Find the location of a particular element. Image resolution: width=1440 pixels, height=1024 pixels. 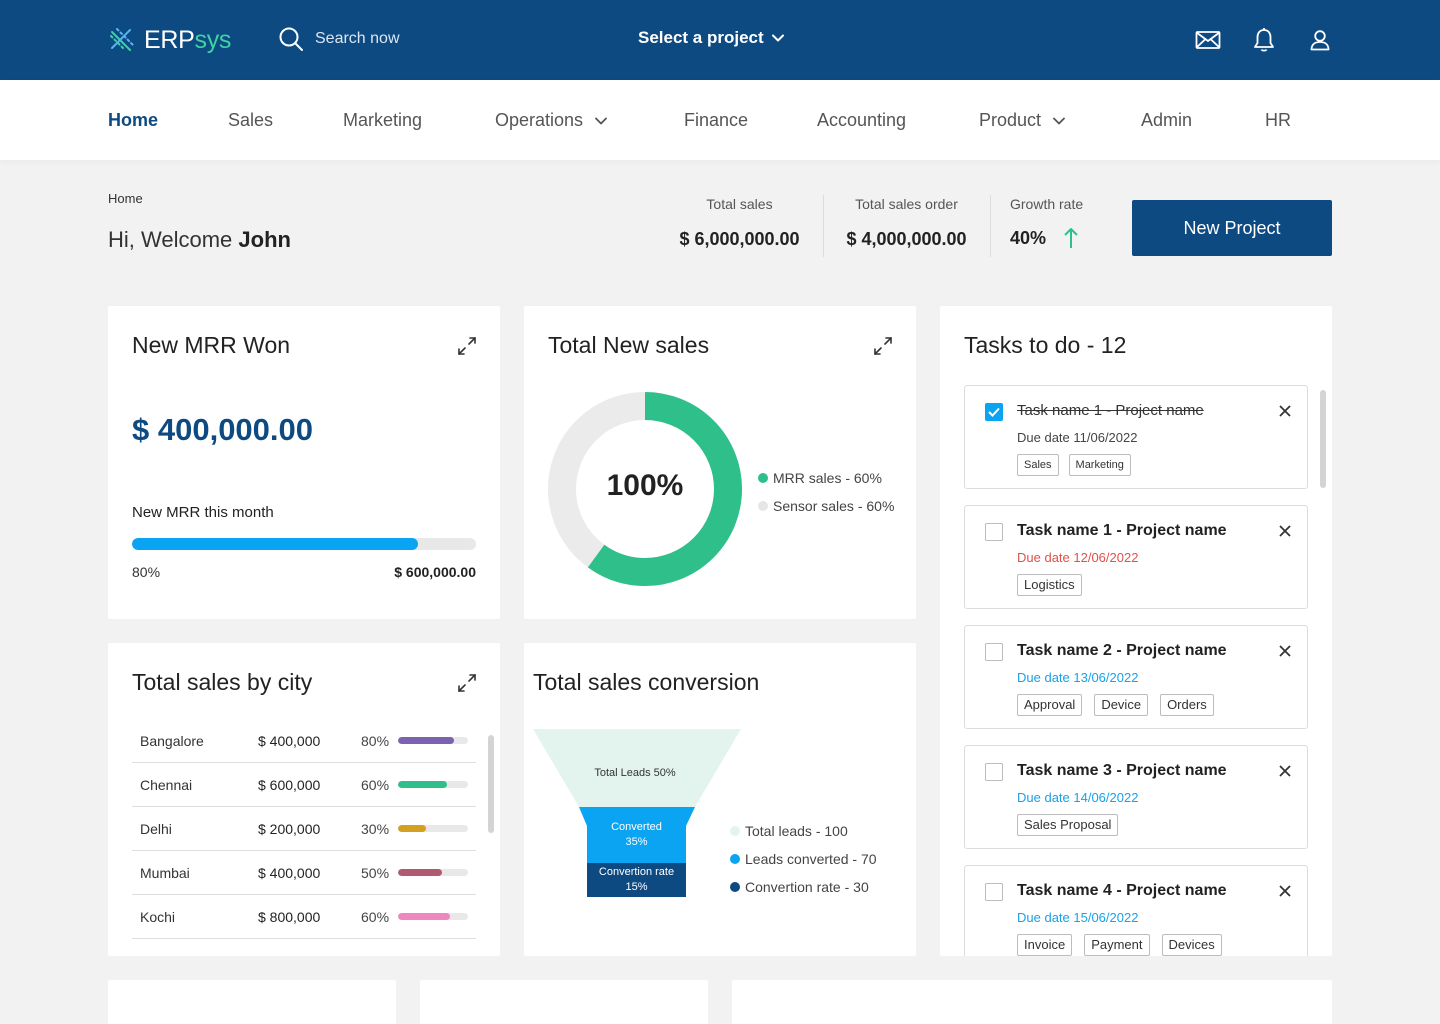

task-due-date: Due date 11/06/2022 is located at coordinates (1077, 437).